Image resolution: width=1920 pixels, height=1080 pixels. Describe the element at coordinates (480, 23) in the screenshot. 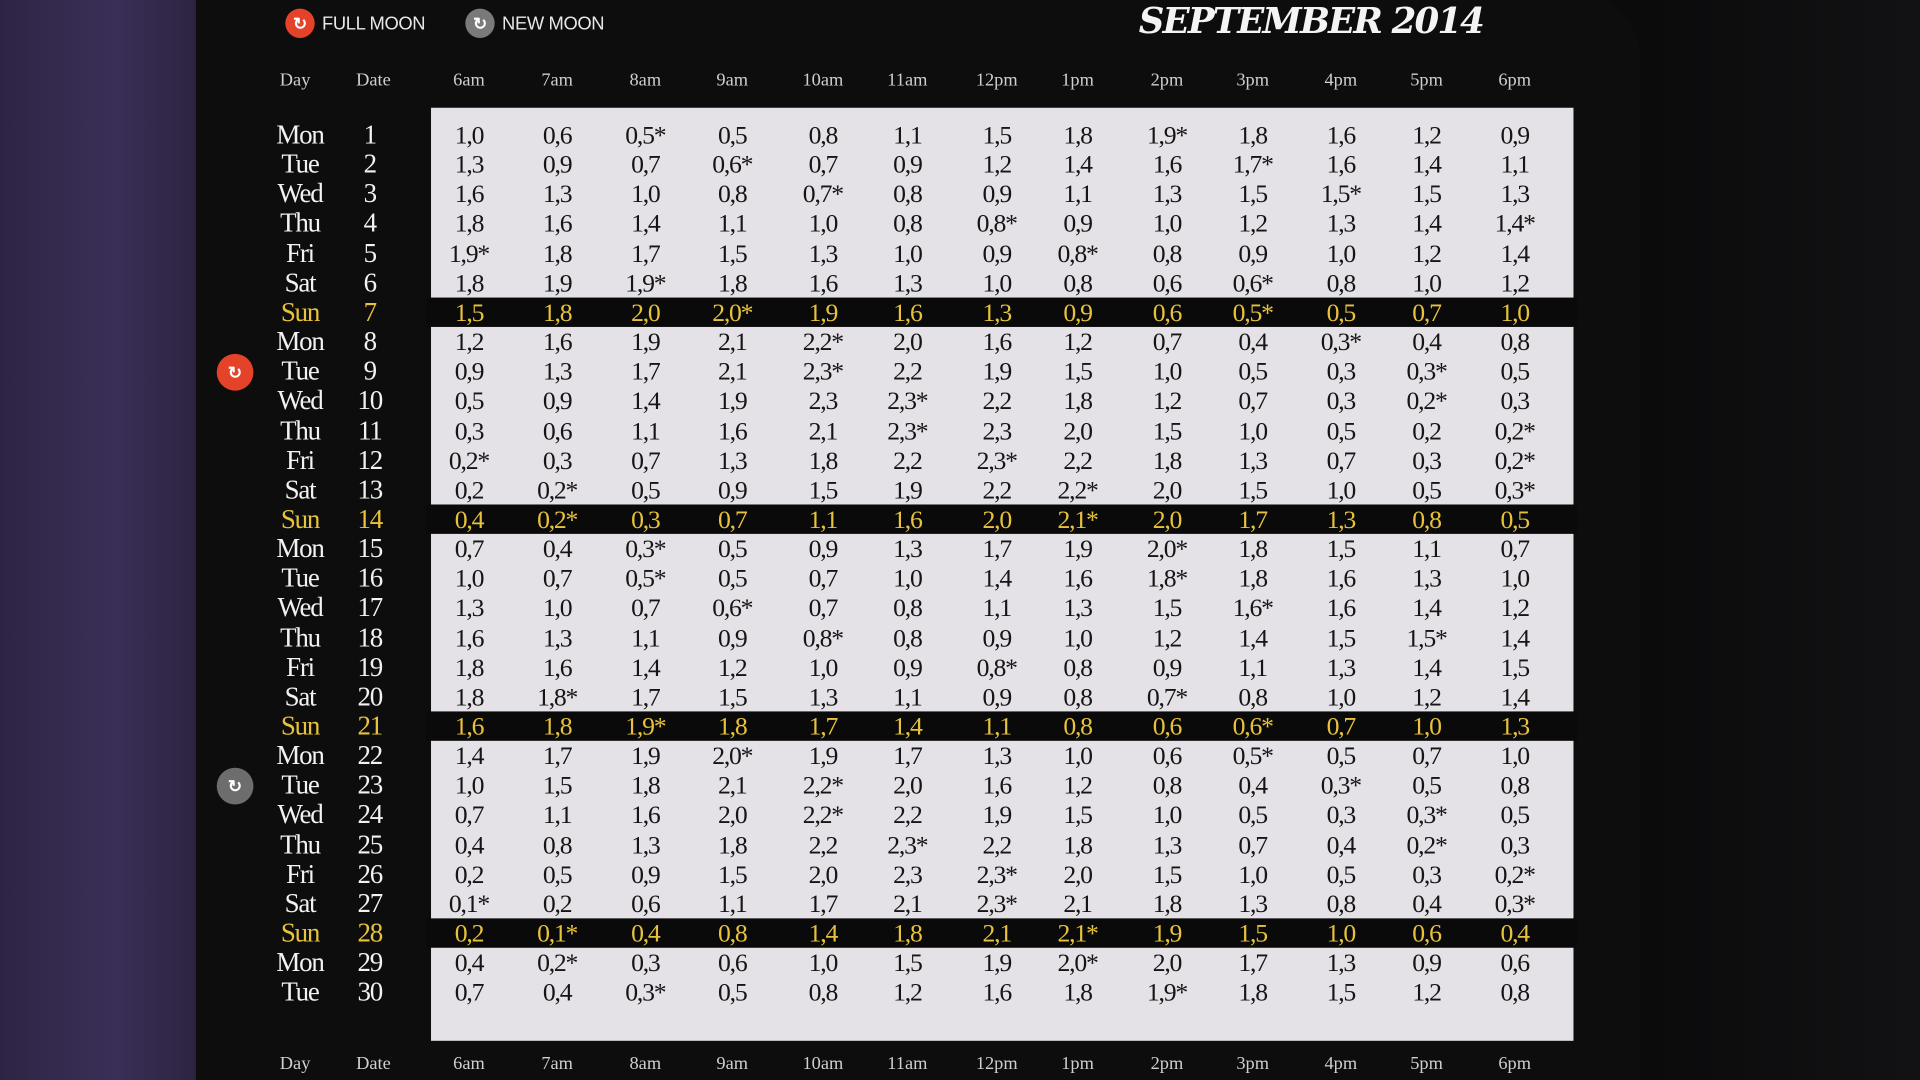

I see `new-moon-icon: ↻` at that location.